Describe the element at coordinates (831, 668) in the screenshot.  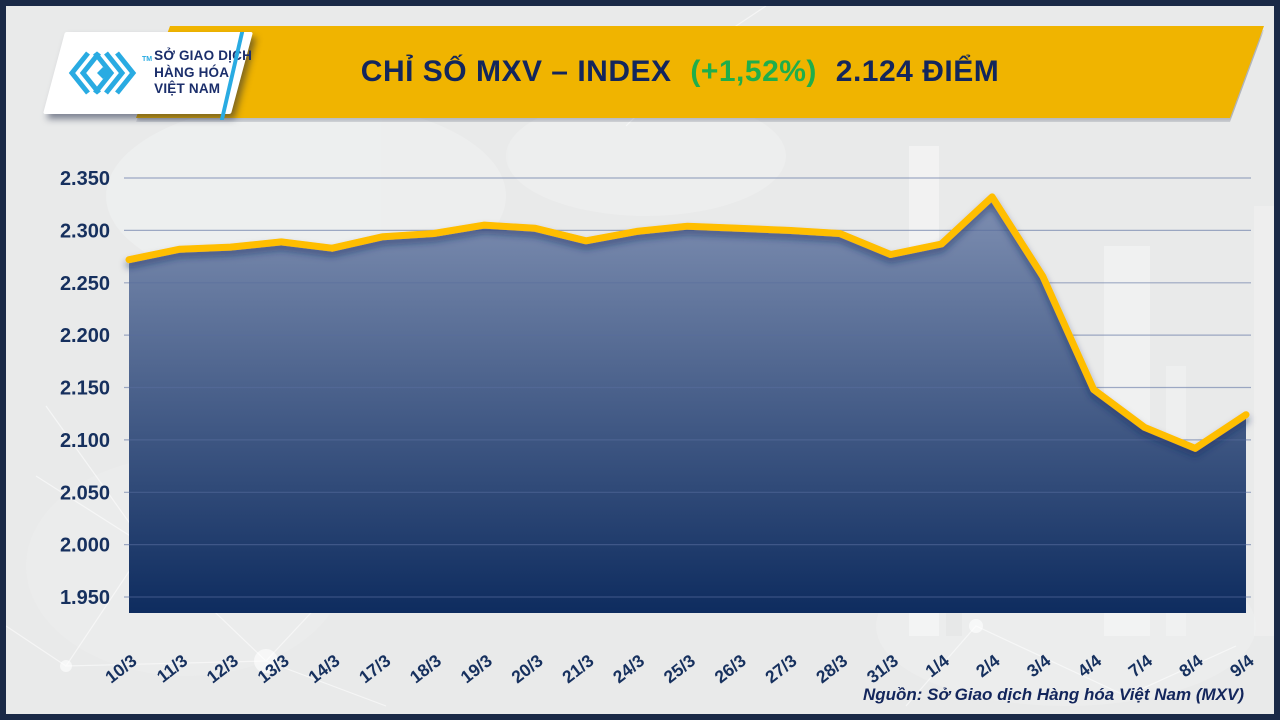
I see `svg-text: 28/3` at that location.